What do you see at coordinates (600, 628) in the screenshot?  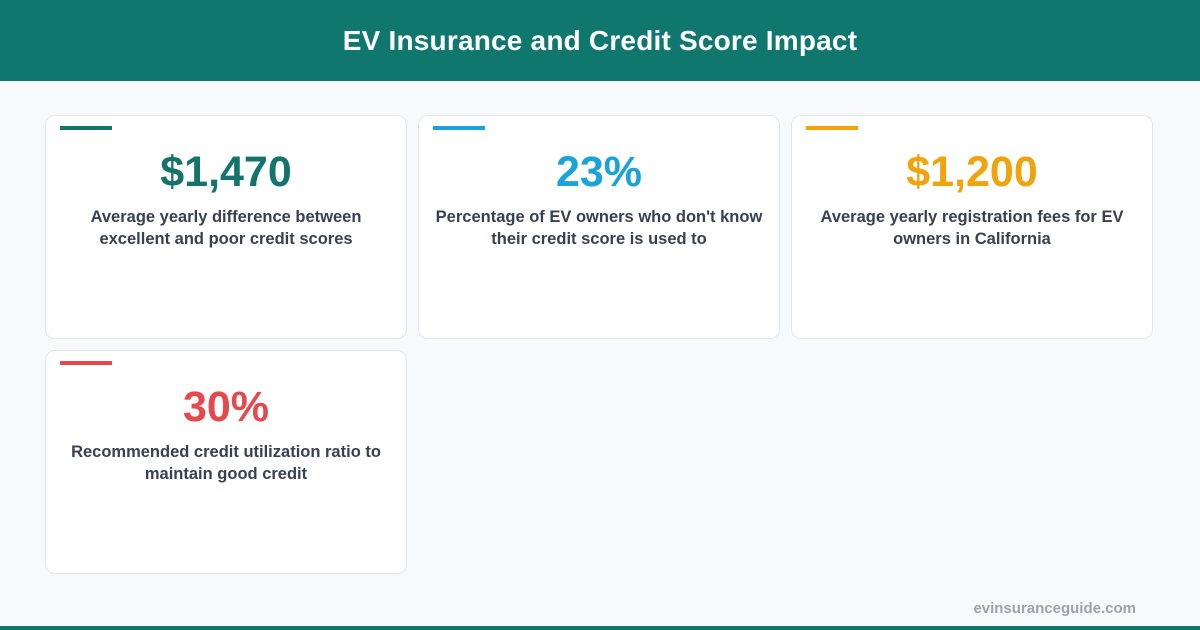 I see `bottom-accent-bar` at bounding box center [600, 628].